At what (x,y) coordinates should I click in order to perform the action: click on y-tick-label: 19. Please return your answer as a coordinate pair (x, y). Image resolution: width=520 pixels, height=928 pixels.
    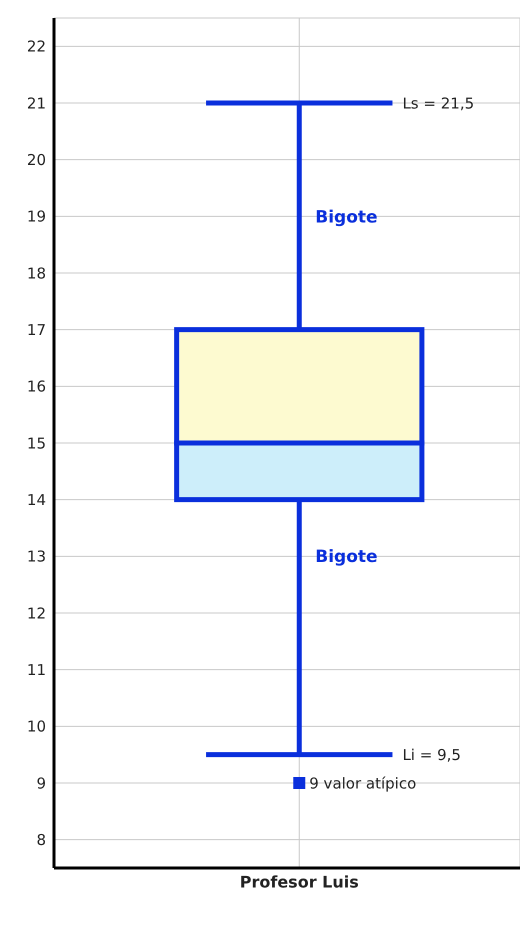
    Looking at the image, I should click on (36, 217).